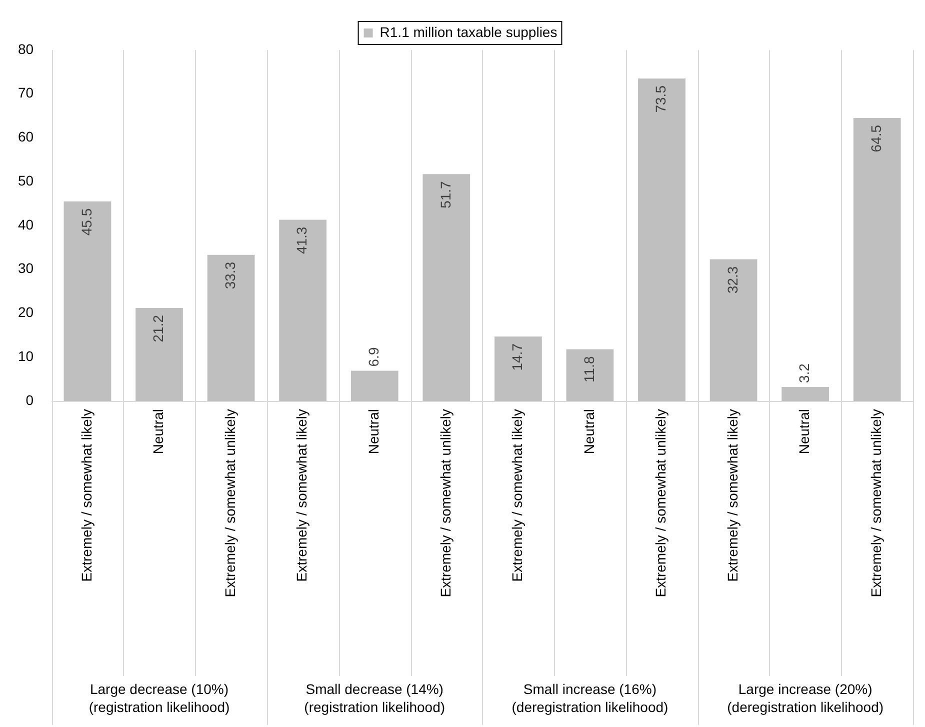 The image size is (925, 727). Describe the element at coordinates (26, 224) in the screenshot. I see `y-tick-label: 40` at that location.